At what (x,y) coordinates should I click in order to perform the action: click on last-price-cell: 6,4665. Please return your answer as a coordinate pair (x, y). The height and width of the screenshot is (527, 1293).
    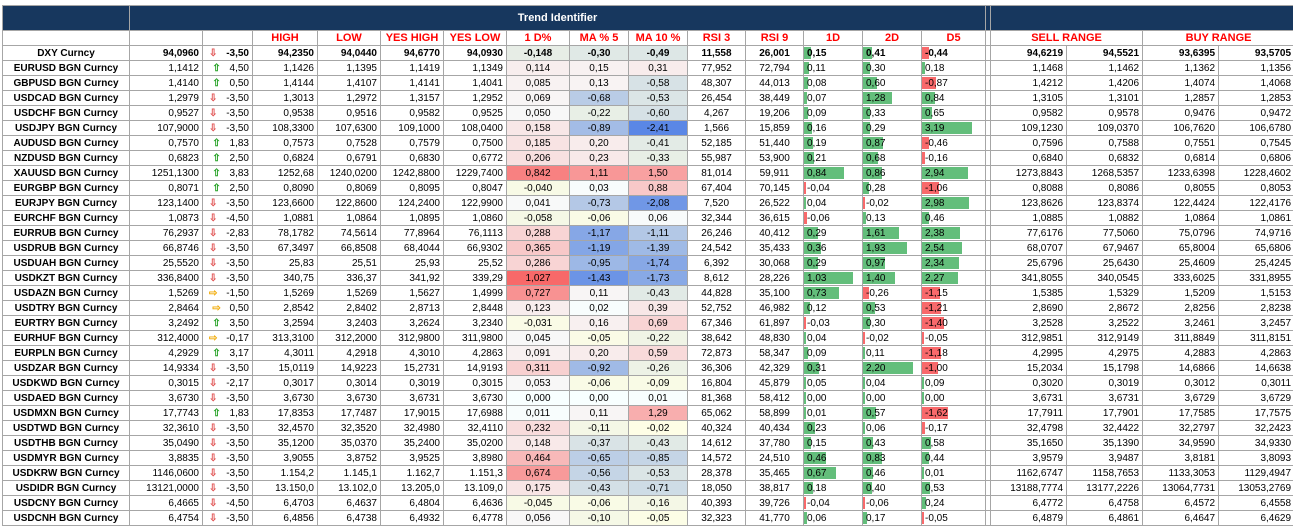
    Looking at the image, I should click on (166, 503).